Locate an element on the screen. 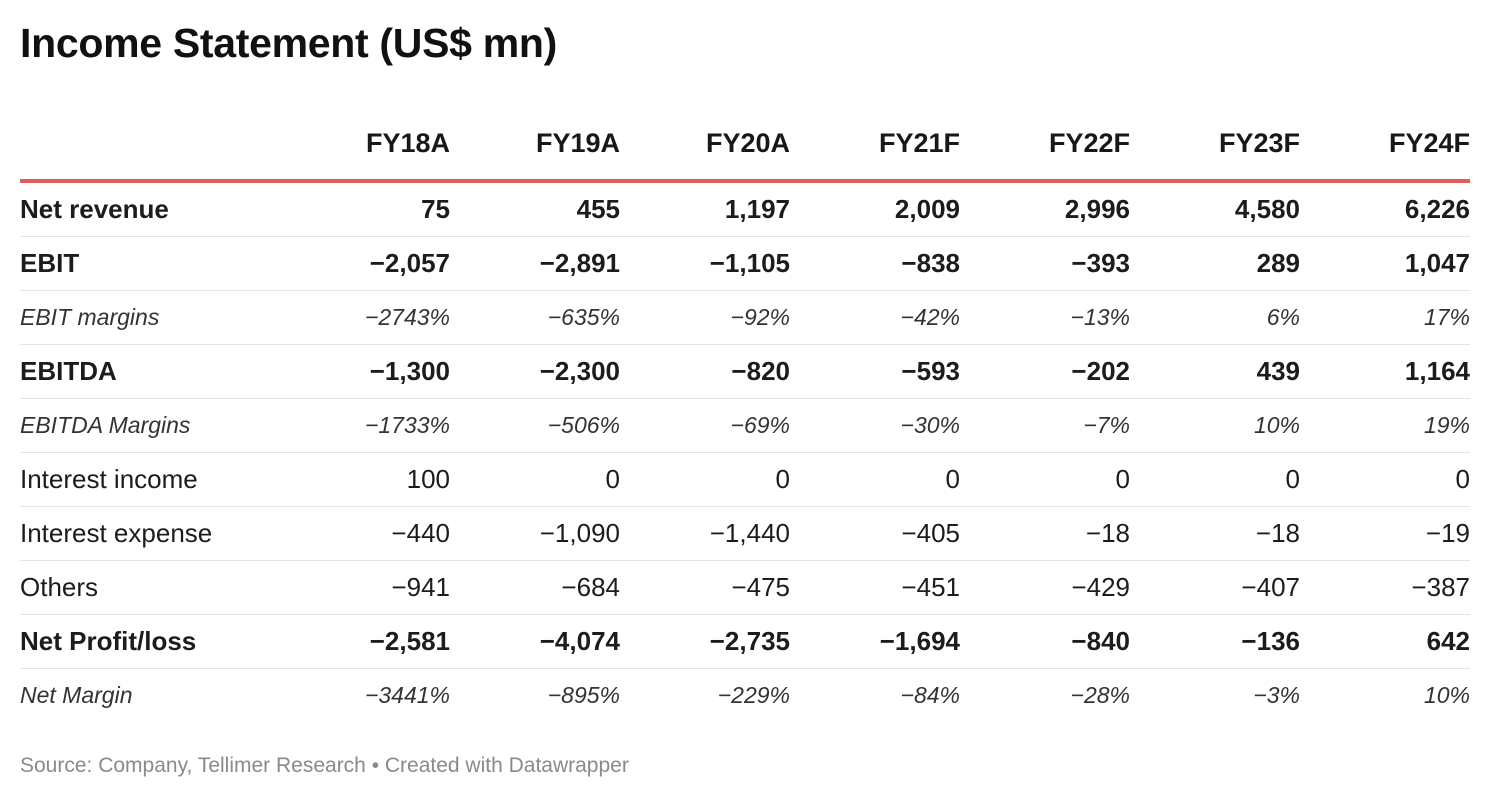 The image size is (1490, 800). table-cell: −429 is located at coordinates (1045, 587).